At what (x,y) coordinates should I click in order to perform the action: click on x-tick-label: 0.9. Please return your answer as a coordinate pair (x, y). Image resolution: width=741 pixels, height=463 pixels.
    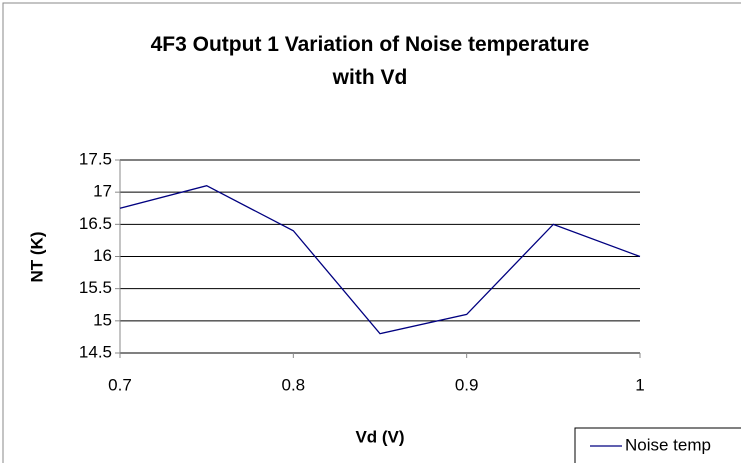
    Looking at the image, I should click on (467, 384).